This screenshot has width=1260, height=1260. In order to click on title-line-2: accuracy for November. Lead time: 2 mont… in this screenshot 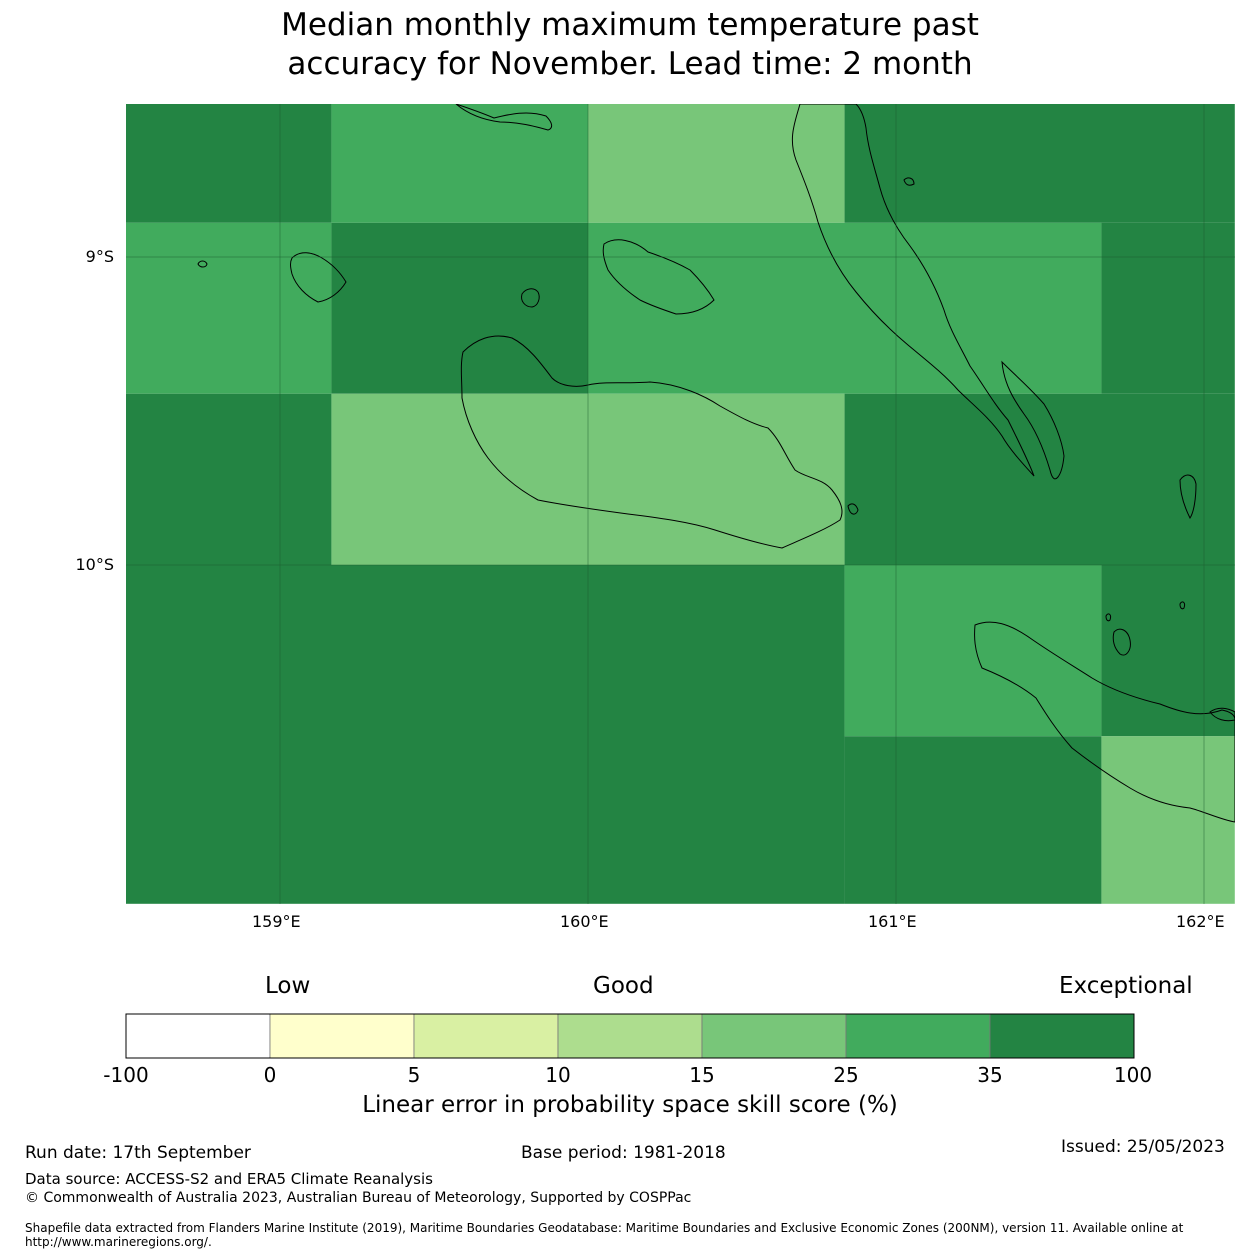, I will do `click(630, 64)`.